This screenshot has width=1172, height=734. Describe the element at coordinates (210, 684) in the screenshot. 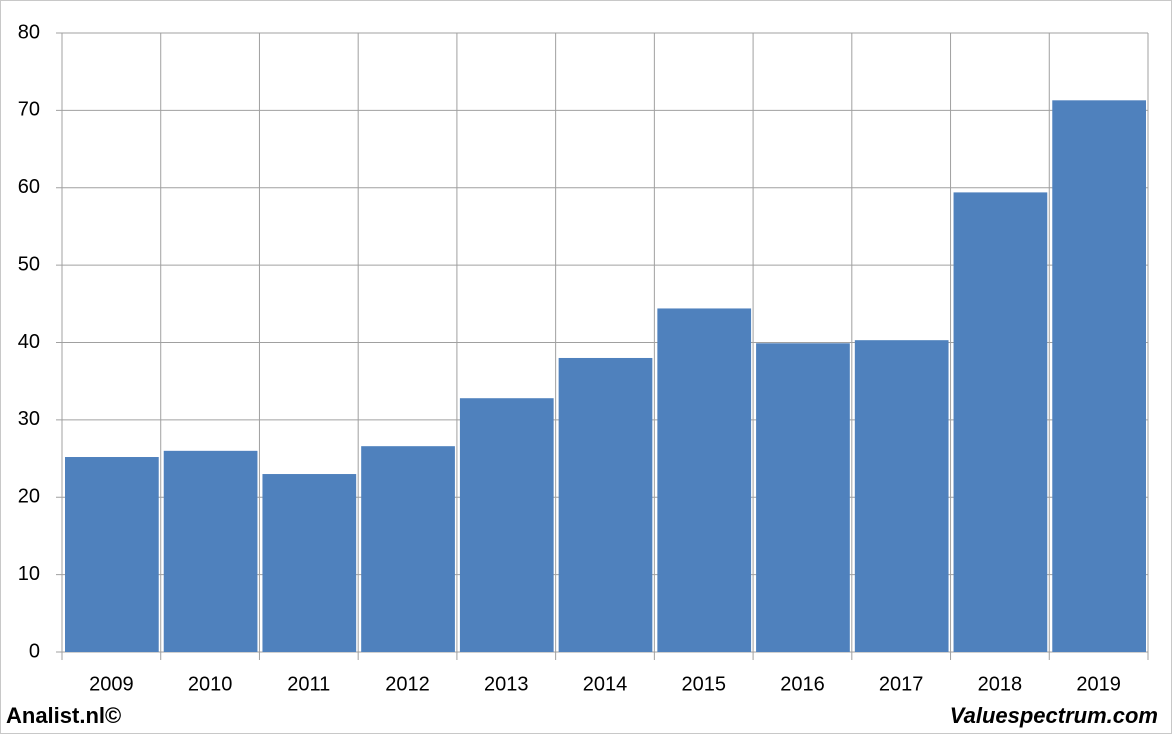

I see `x-tick-label: 2010` at that location.